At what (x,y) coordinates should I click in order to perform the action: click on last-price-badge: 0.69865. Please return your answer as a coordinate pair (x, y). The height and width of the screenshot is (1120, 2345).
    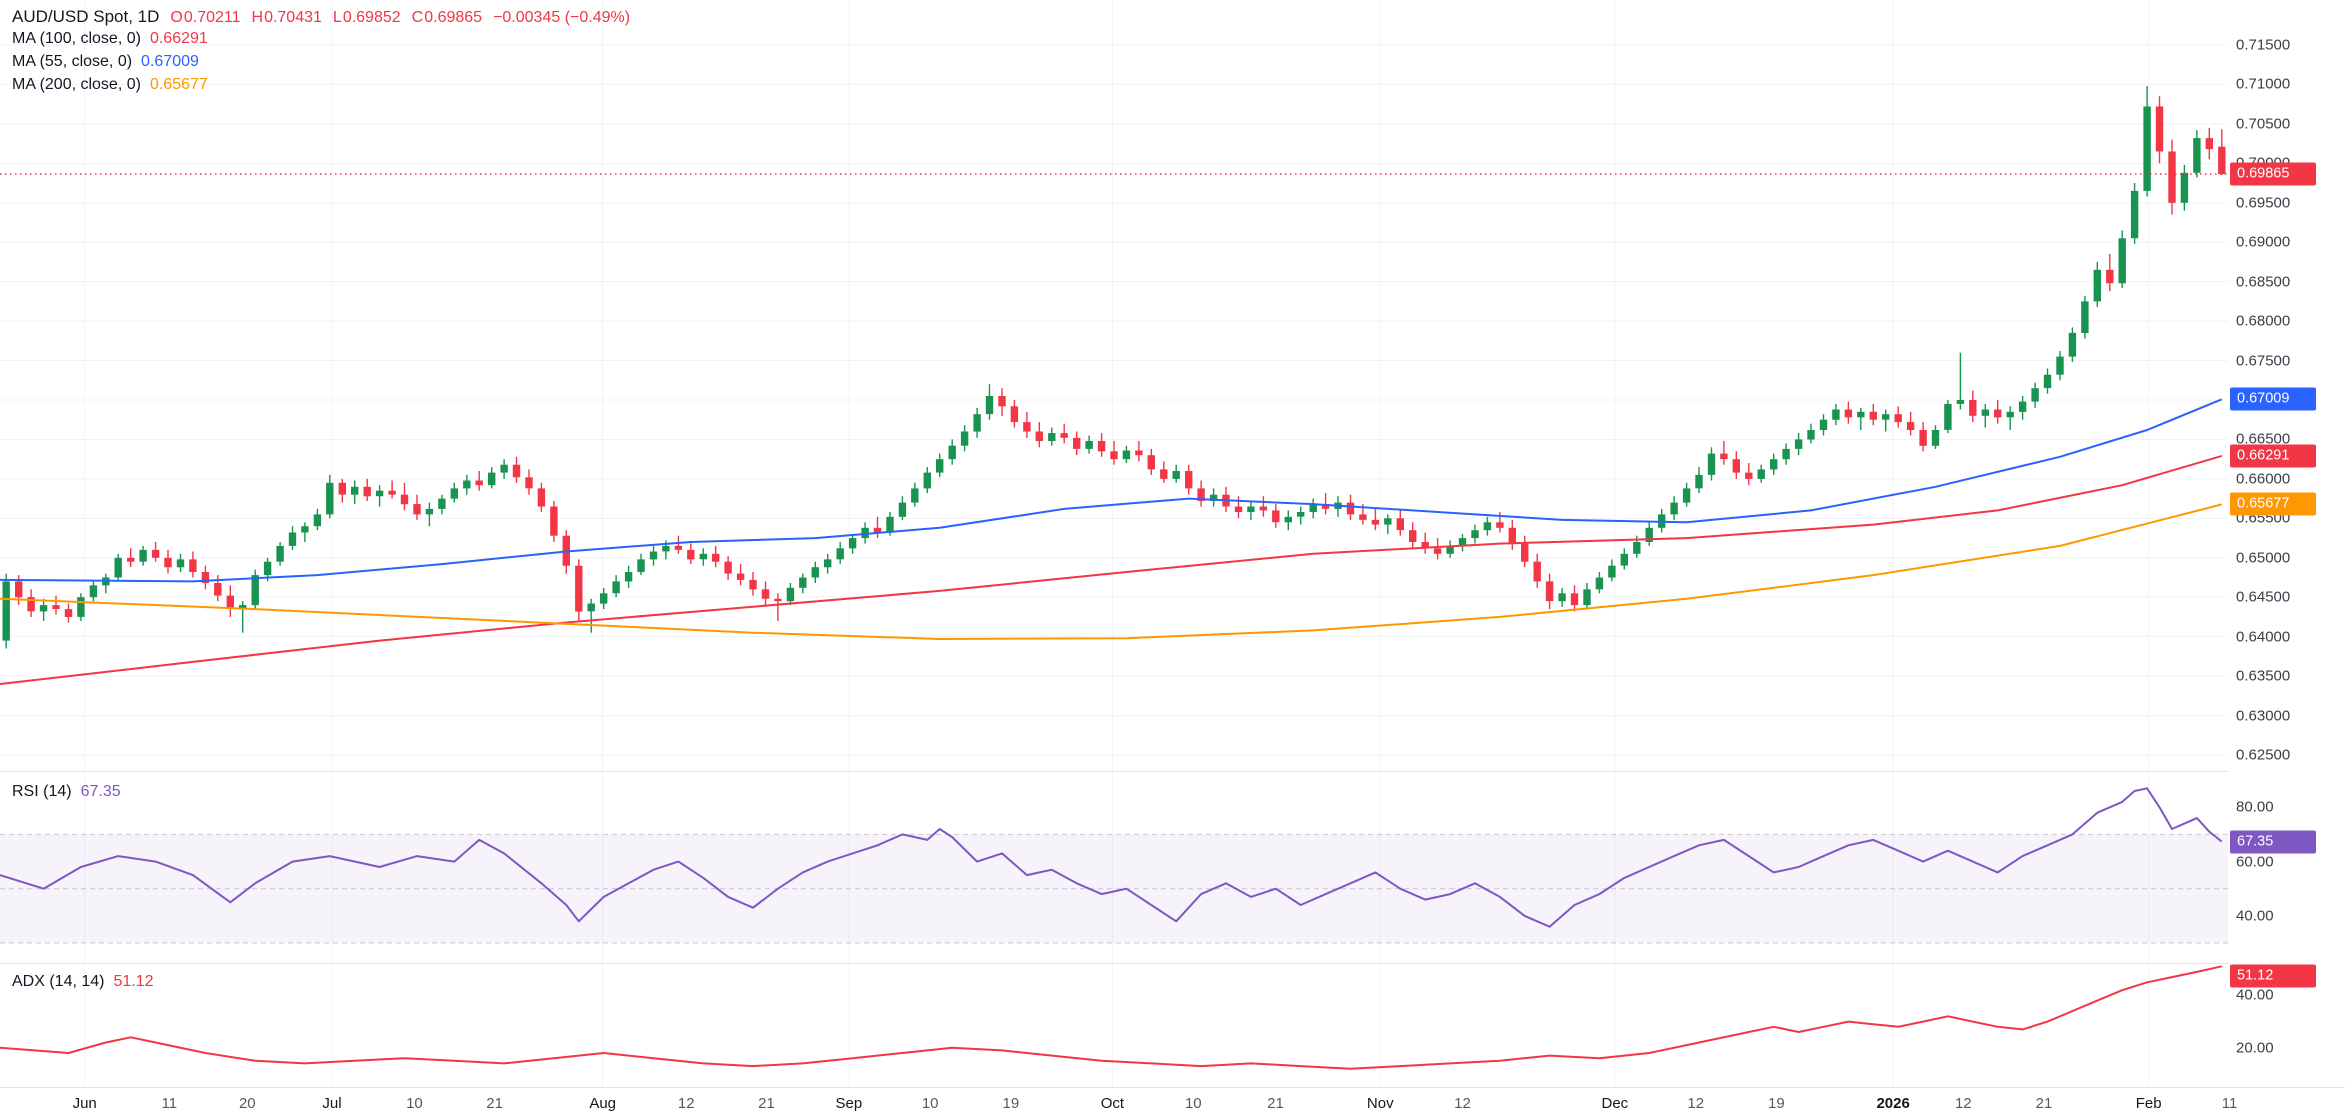
    Looking at the image, I should click on (2273, 174).